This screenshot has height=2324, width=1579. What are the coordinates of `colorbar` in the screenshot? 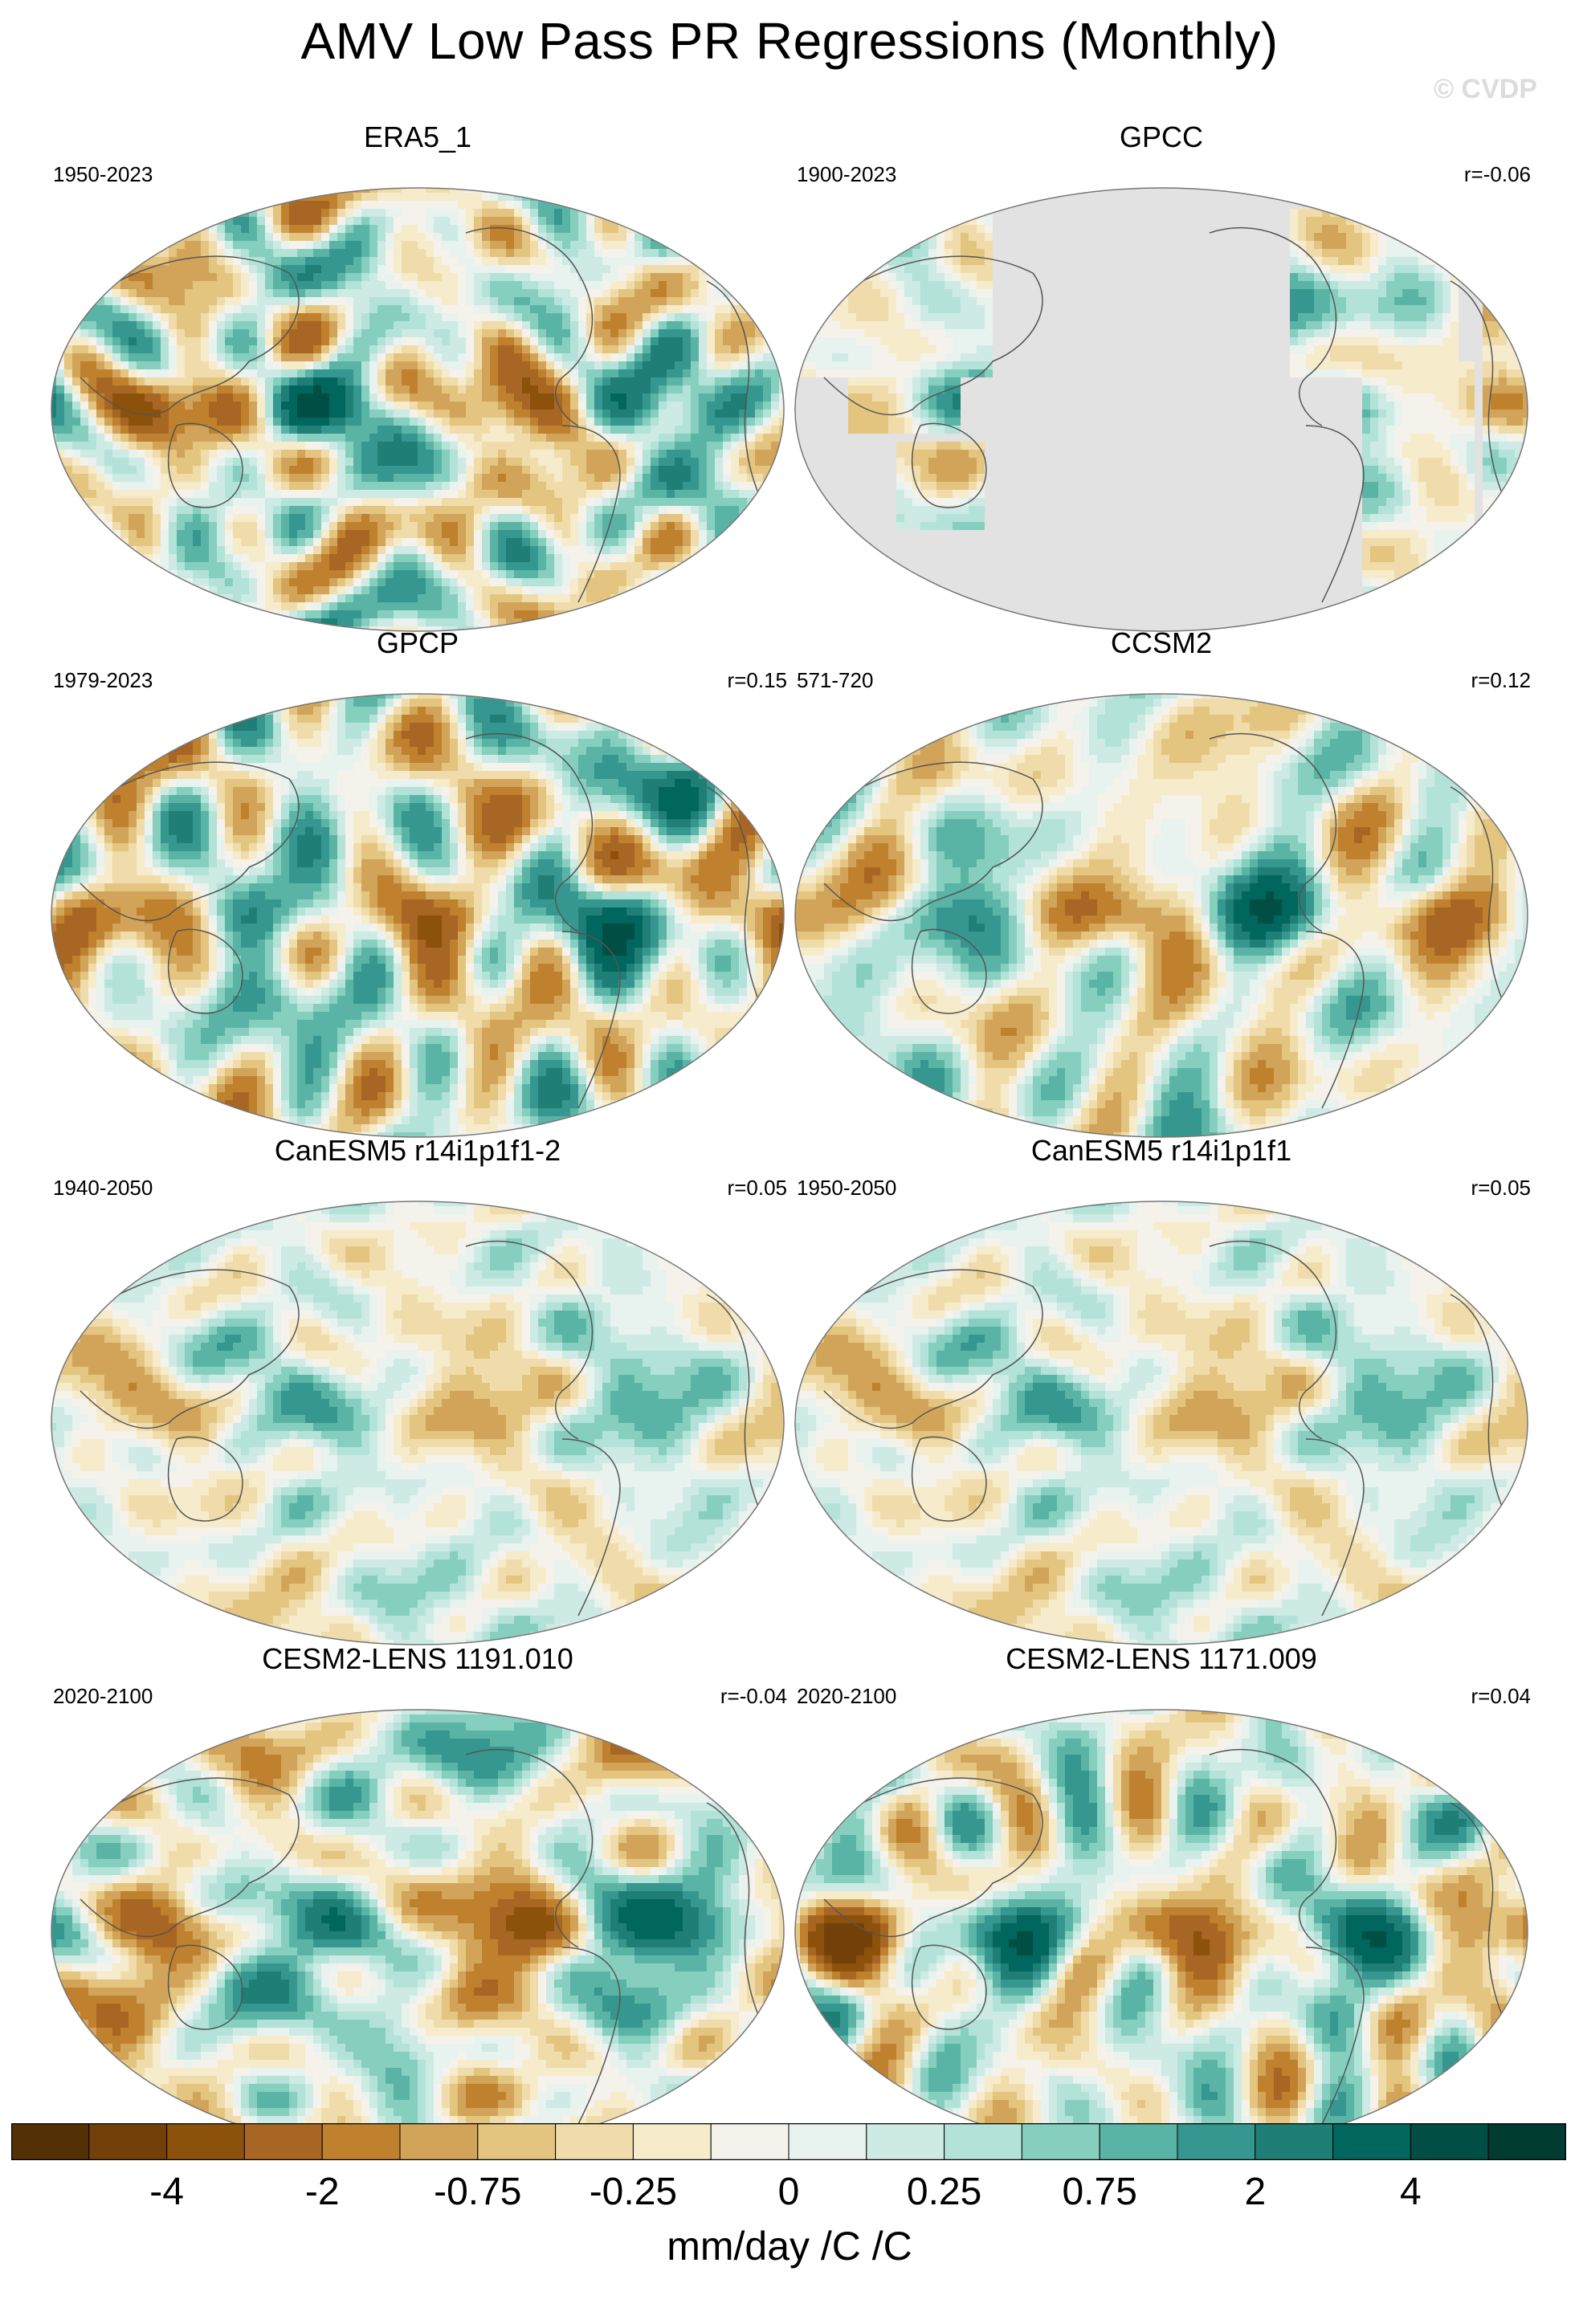 It's located at (788, 2141).